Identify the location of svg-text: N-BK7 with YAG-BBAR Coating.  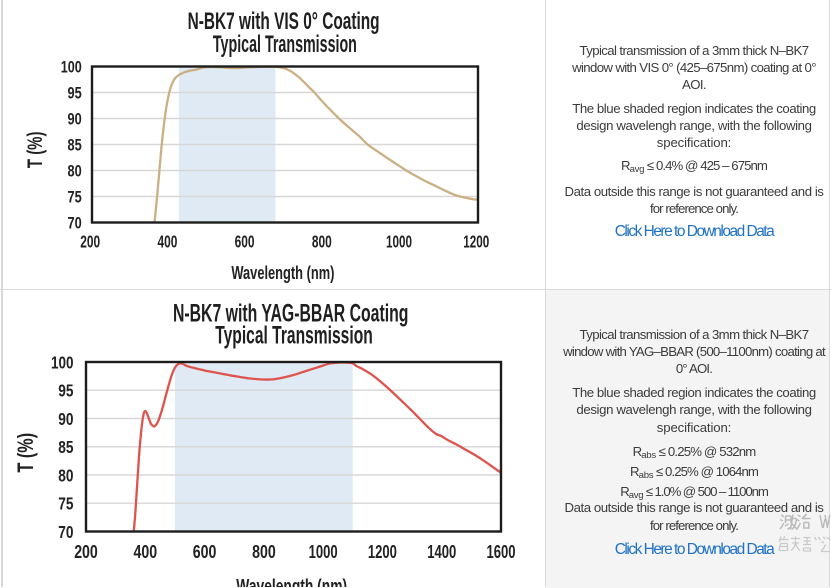
(291, 314).